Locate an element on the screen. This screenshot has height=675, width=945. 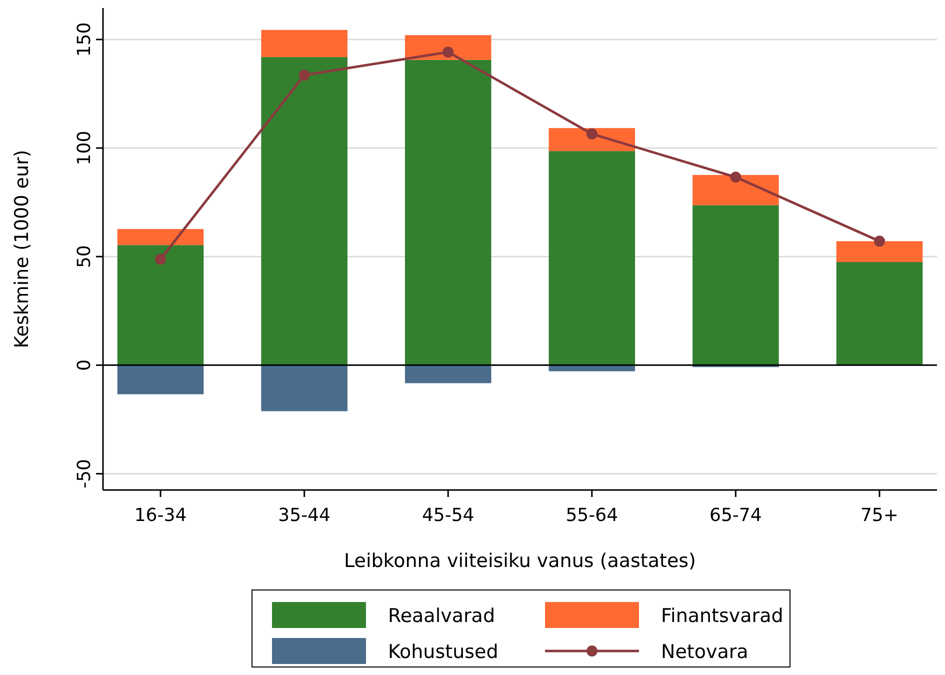
x-axis-title: Leibkonna viiteisiku vanus (aastates) is located at coordinates (520, 561).